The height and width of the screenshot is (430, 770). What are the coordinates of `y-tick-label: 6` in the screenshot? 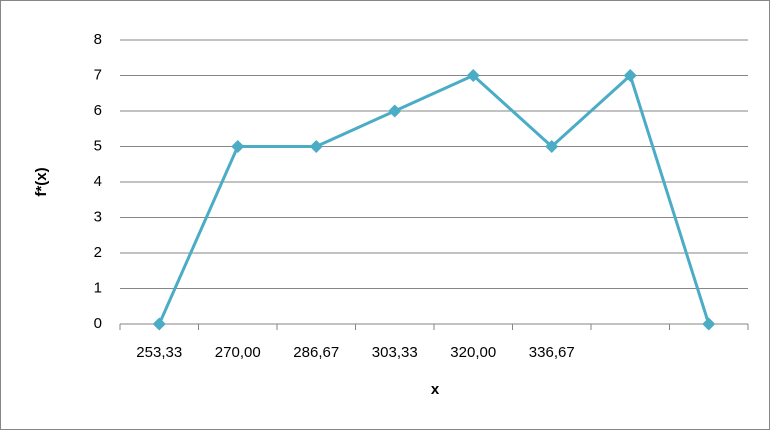 It's located at (98, 110).